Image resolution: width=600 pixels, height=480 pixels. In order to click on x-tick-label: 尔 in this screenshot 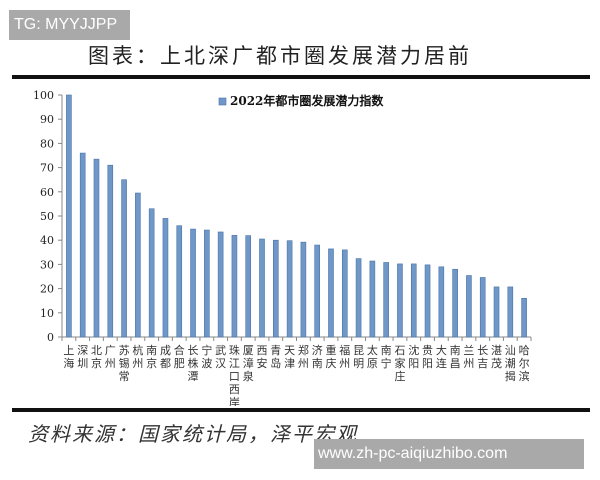, I will do `click(524, 363)`.